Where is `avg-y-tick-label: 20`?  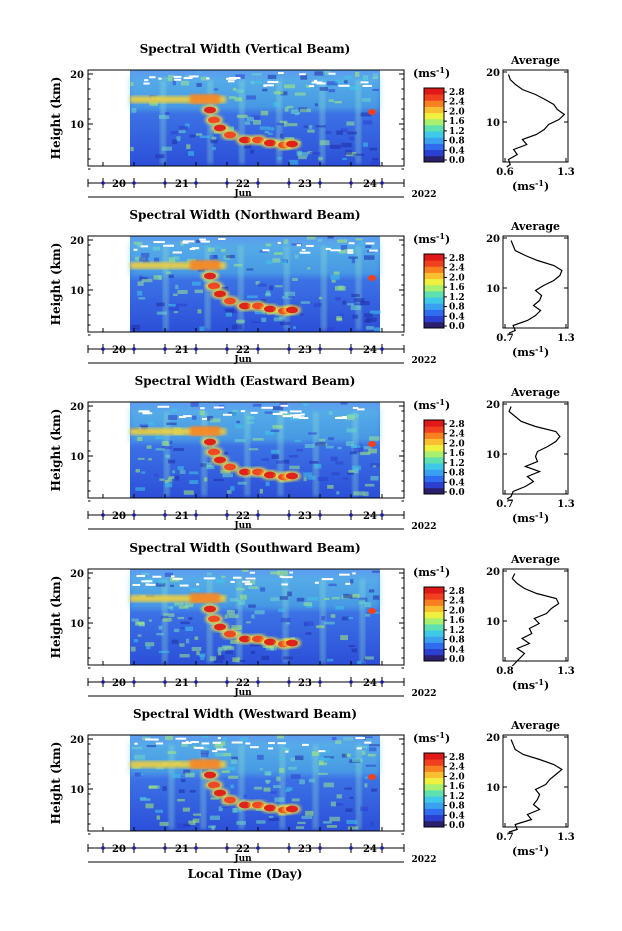
avg-y-tick-label: 20 is located at coordinates (493, 73).